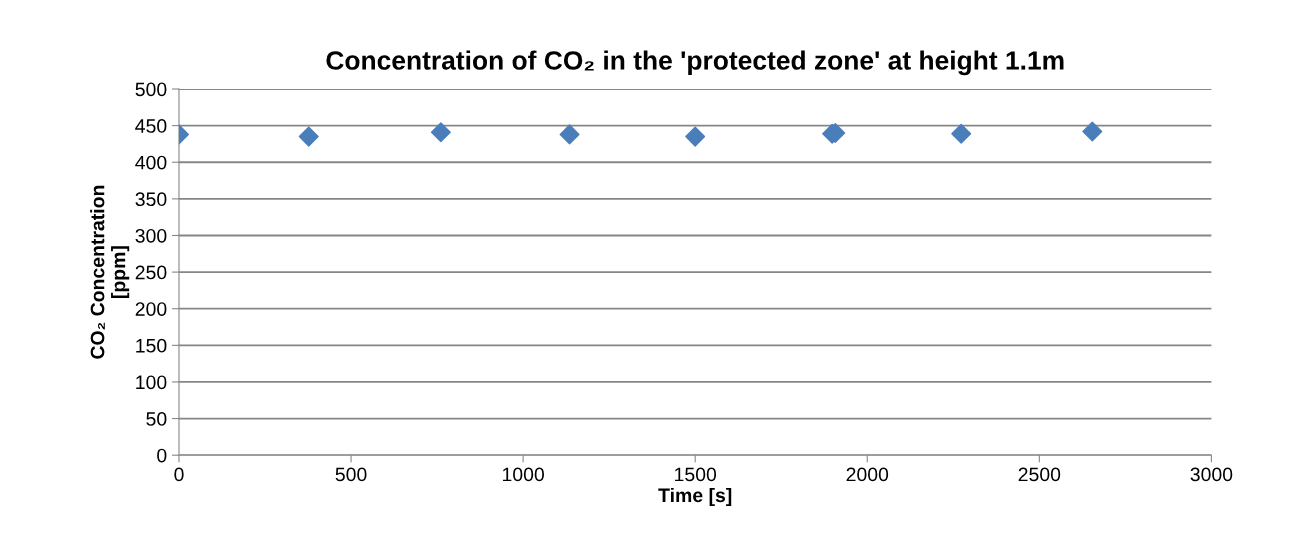  I want to click on y-tick-label: 400, so click(151, 162).